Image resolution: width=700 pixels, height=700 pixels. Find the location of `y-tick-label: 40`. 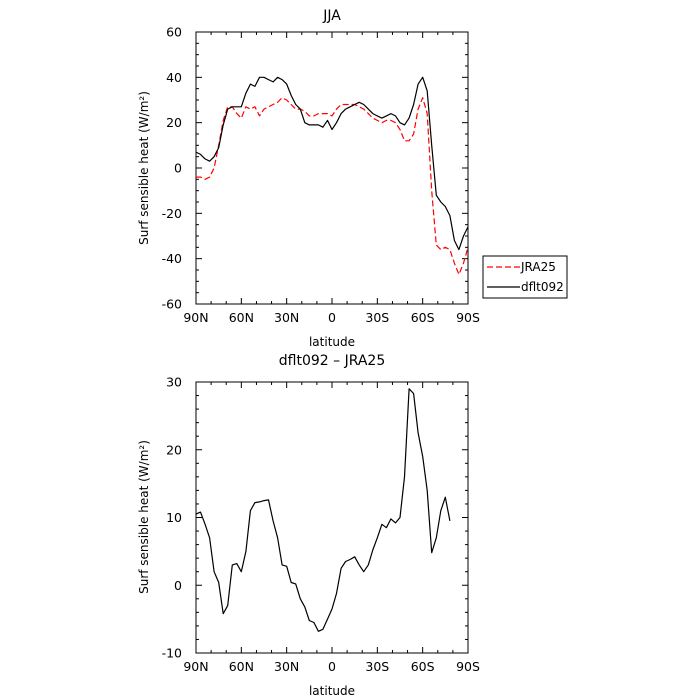

y-tick-label: 40 is located at coordinates (174, 77).